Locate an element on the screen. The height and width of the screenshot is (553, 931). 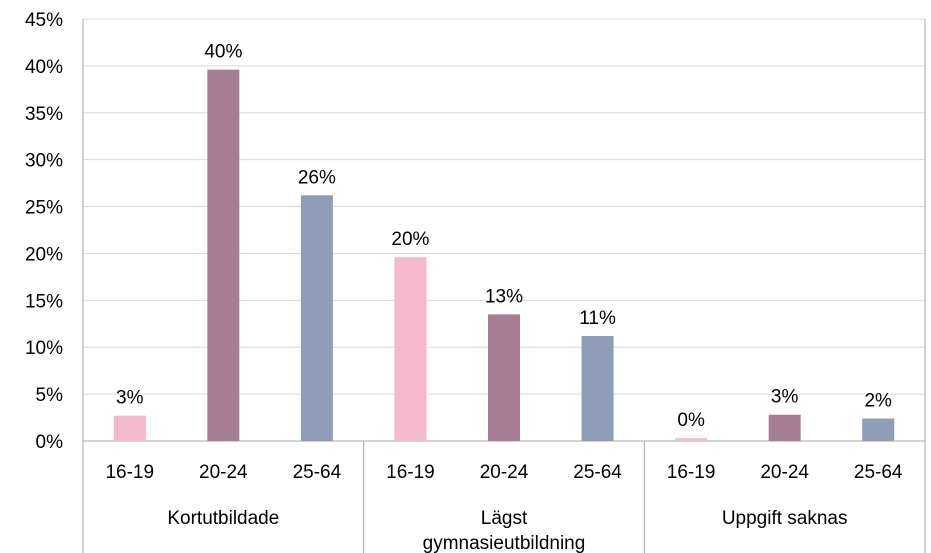
data-label: 2% is located at coordinates (878, 400).